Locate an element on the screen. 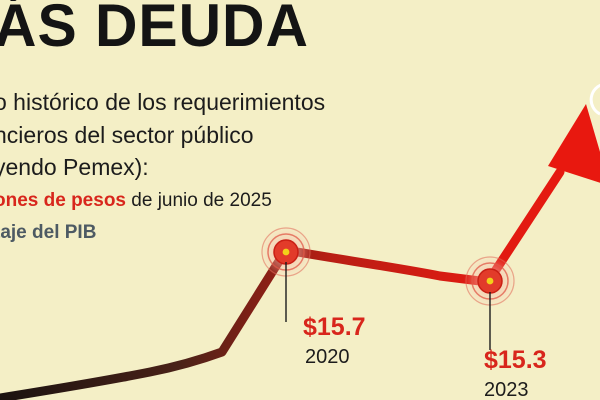 This screenshot has width=600, height=400. legend-gray-label: taje del PIB is located at coordinates (48, 232).